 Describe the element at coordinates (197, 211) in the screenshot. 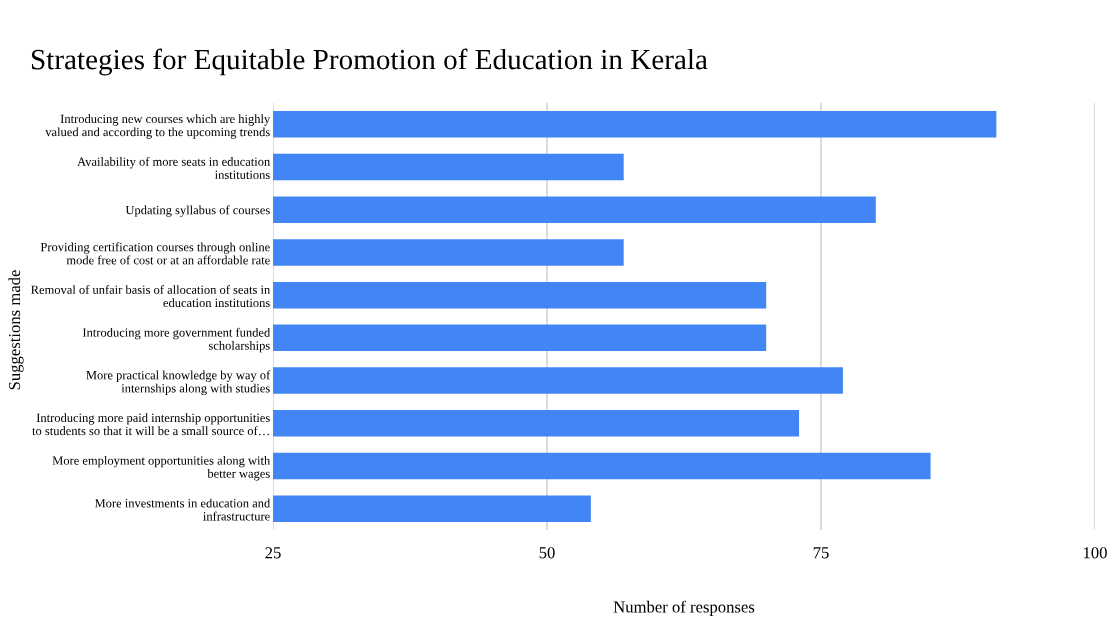

I see `y-tick-label: Updating syllabus of courses` at that location.